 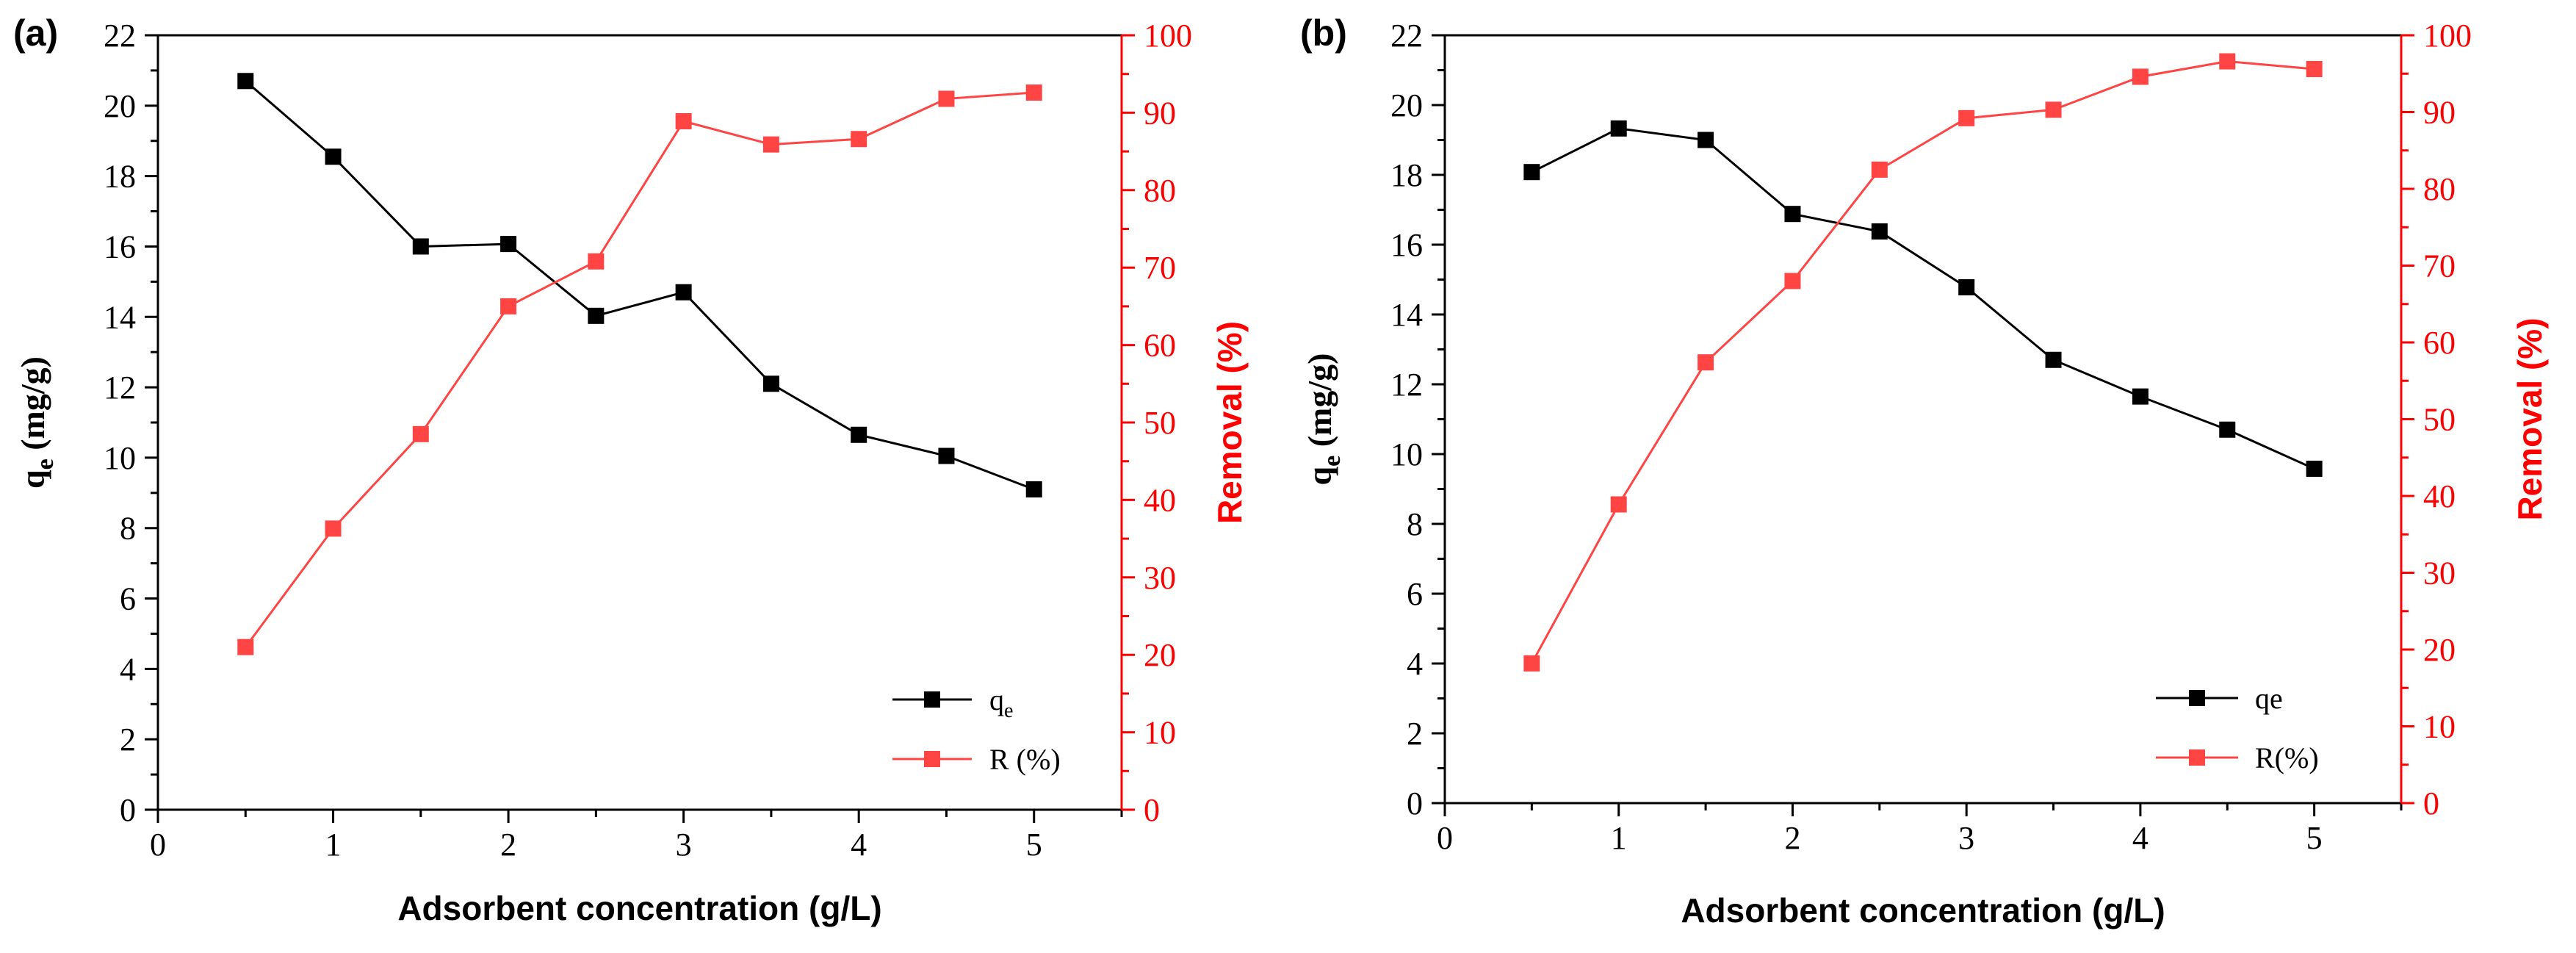 I want to click on y2-tick-label: 10, so click(x=2439, y=727).